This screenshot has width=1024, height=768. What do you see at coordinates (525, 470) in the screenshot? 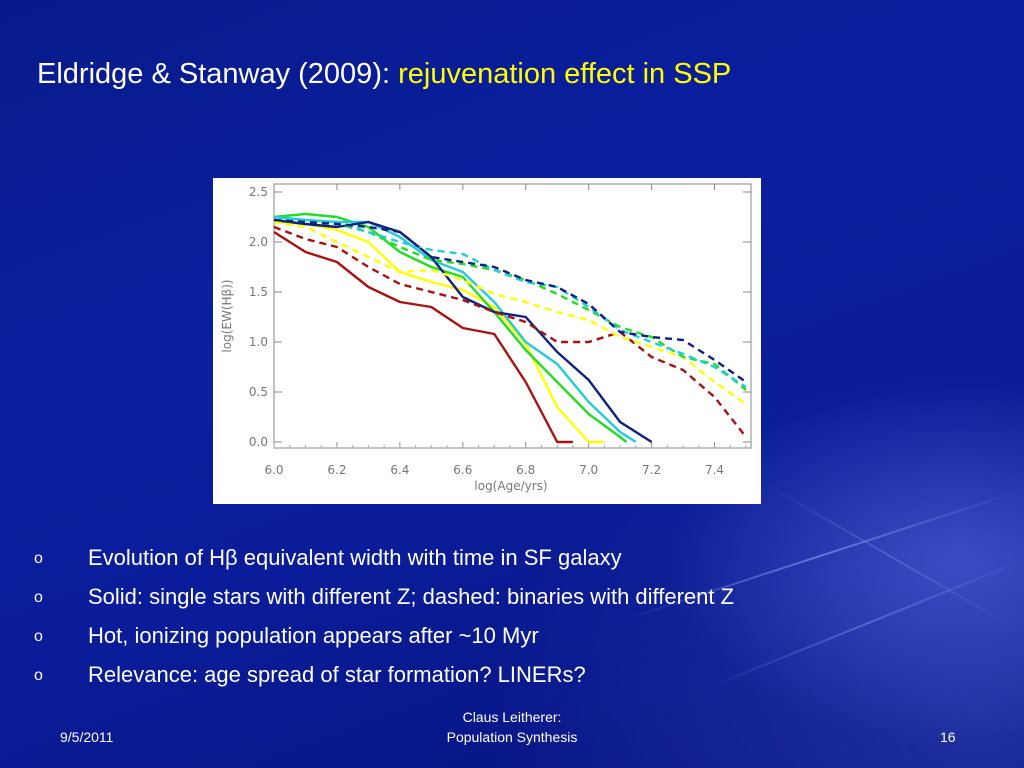
I see `x-tick-label: 6.8` at bounding box center [525, 470].